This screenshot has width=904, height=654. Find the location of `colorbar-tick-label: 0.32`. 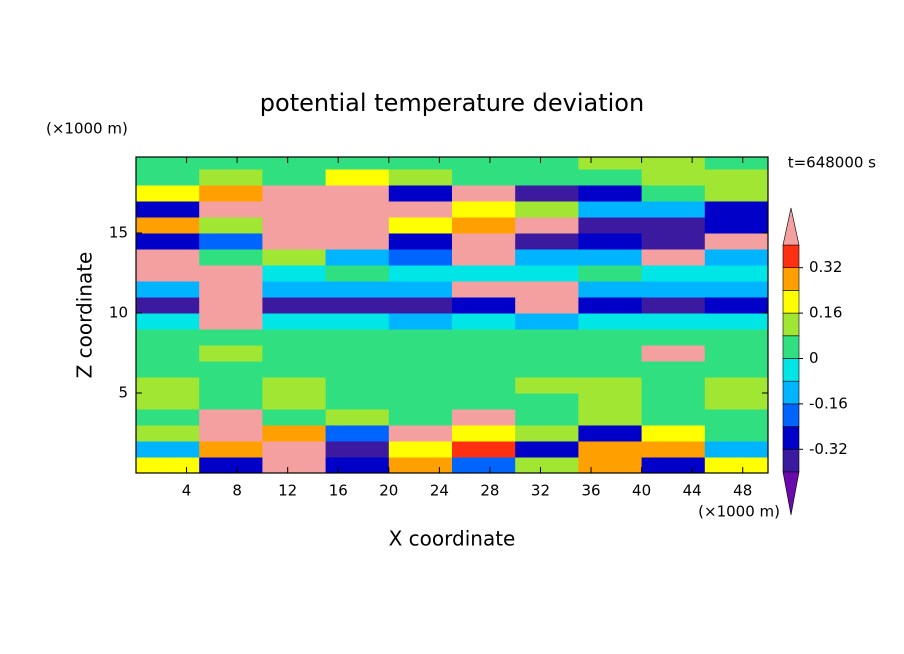

colorbar-tick-label: 0.32 is located at coordinates (825, 267).